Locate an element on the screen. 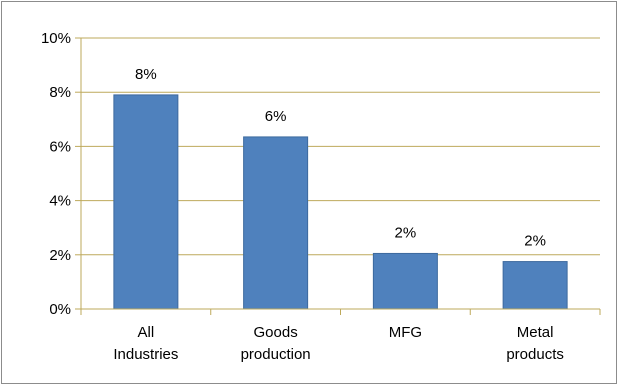 The image size is (620, 387). y-tick-label: 10% is located at coordinates (56, 38).